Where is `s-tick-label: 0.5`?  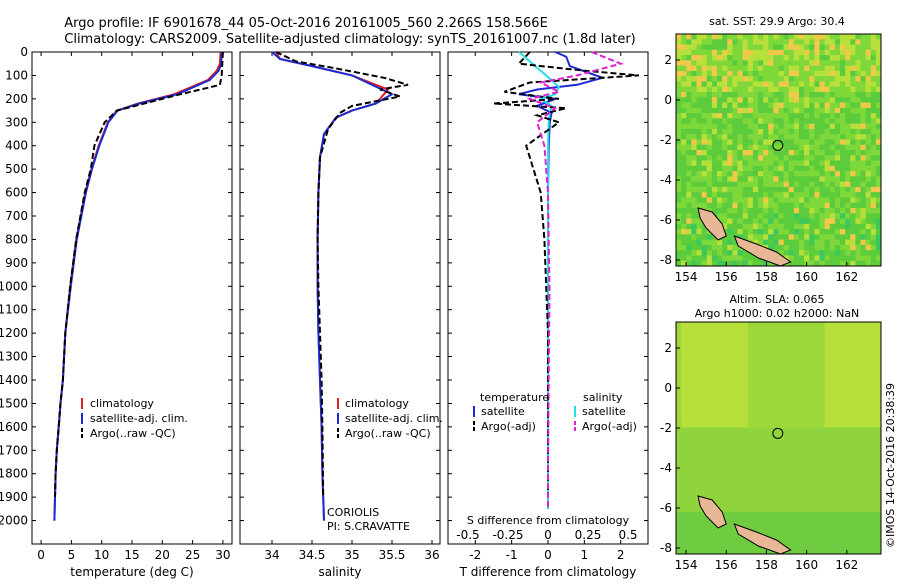 s-tick-label: 0.5 is located at coordinates (627, 535).